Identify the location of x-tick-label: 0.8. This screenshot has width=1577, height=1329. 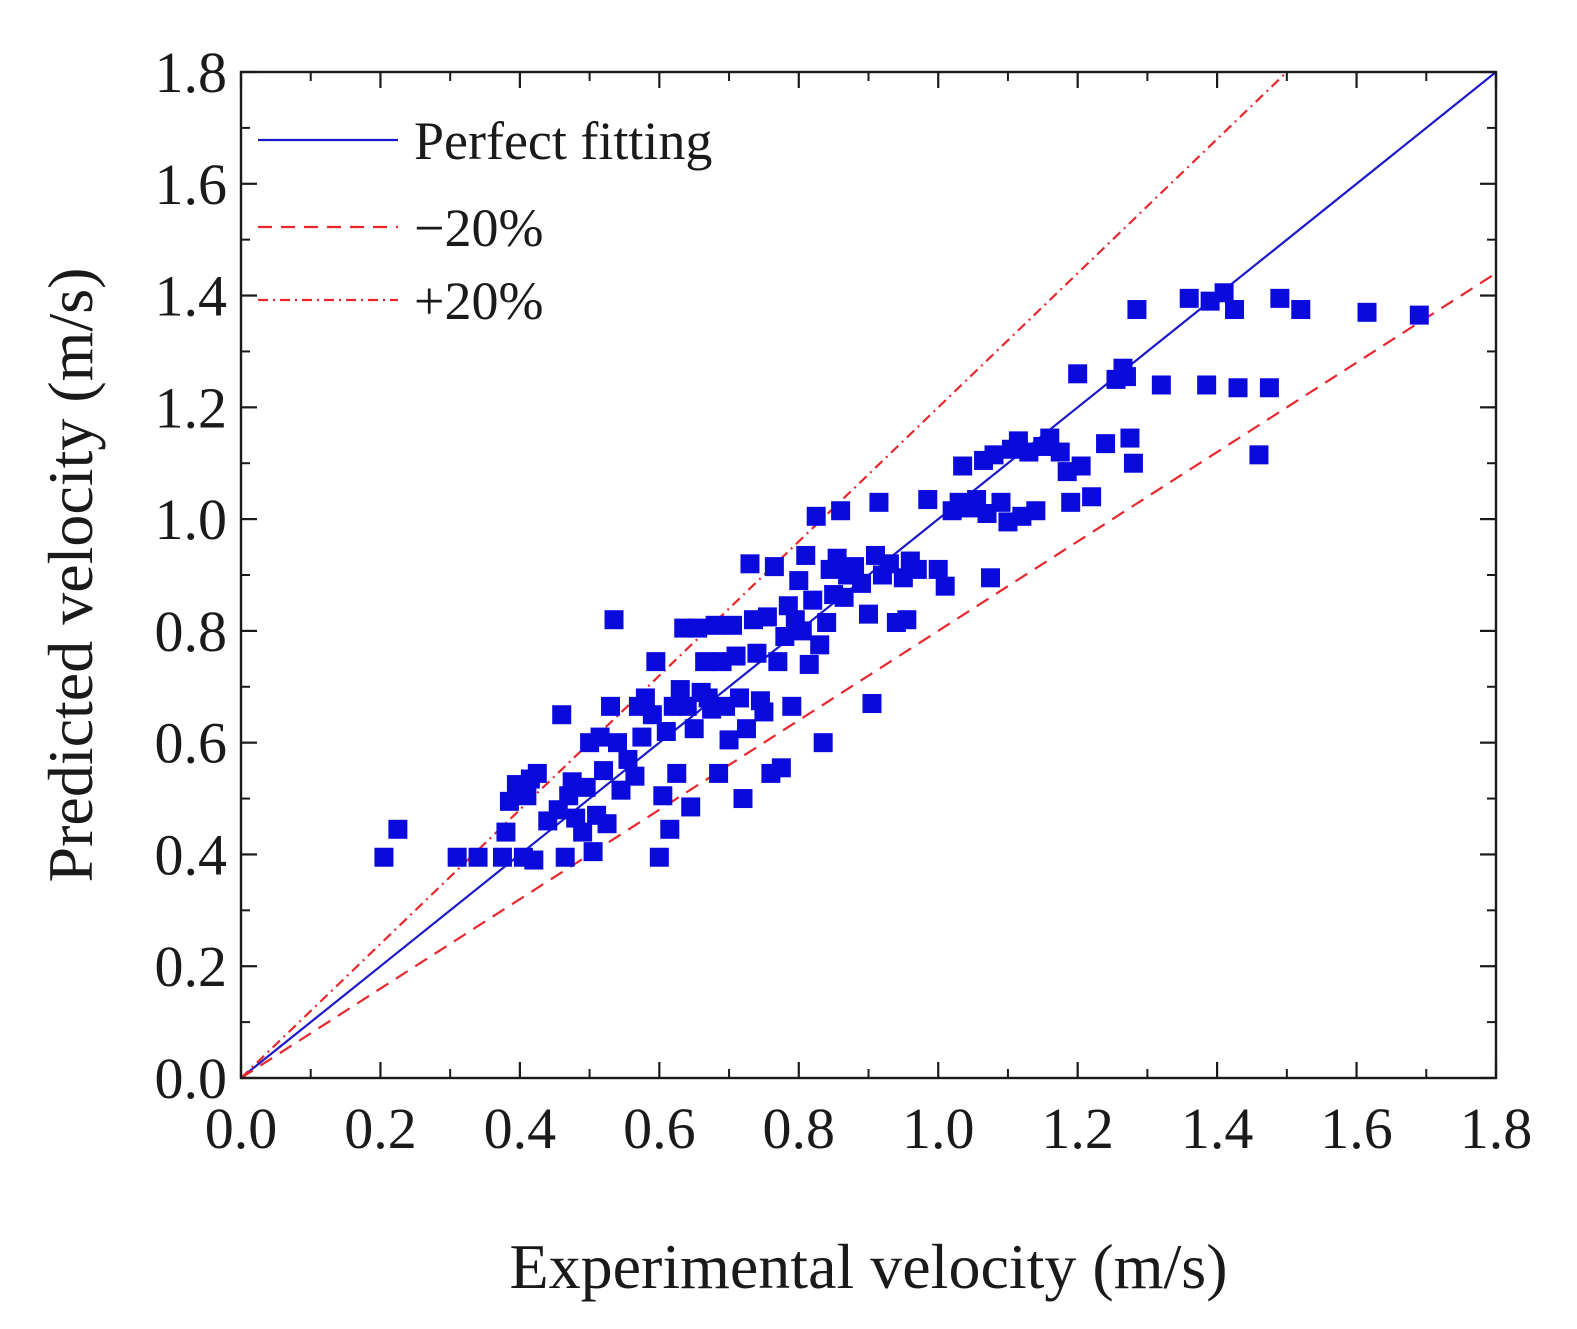
(799, 1128).